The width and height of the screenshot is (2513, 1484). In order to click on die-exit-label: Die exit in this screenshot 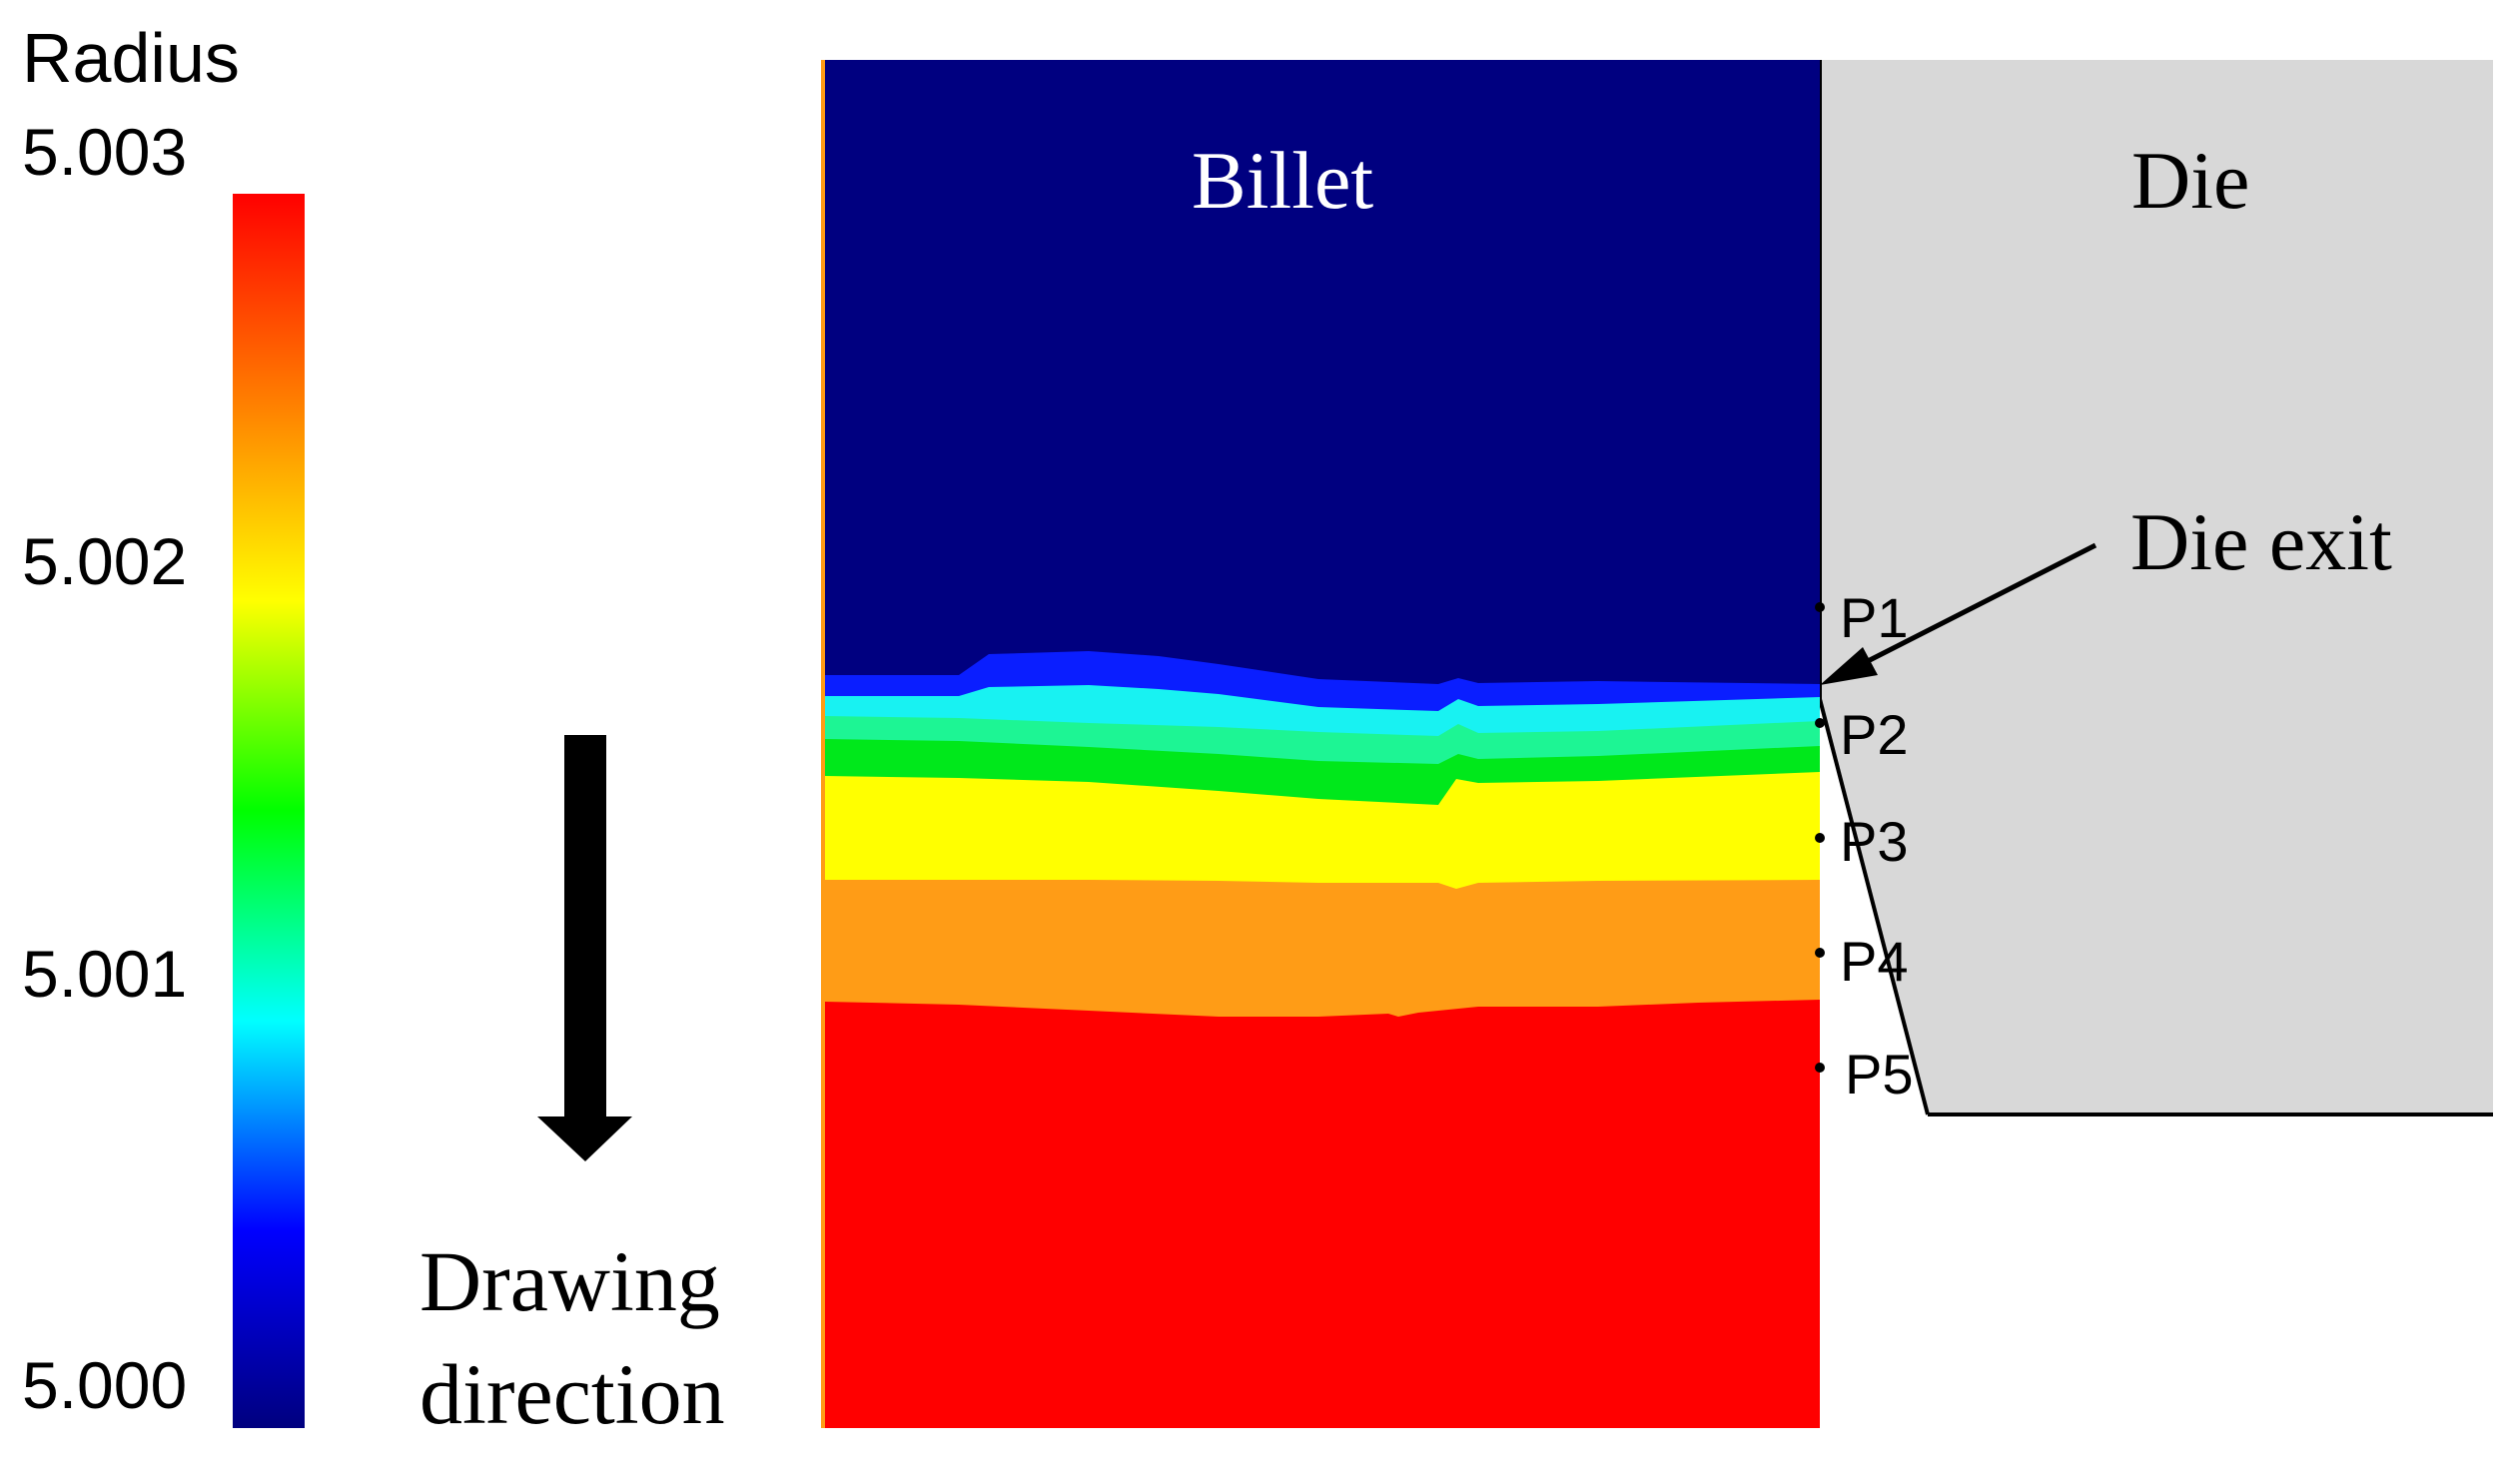, I will do `click(2261, 541)`.